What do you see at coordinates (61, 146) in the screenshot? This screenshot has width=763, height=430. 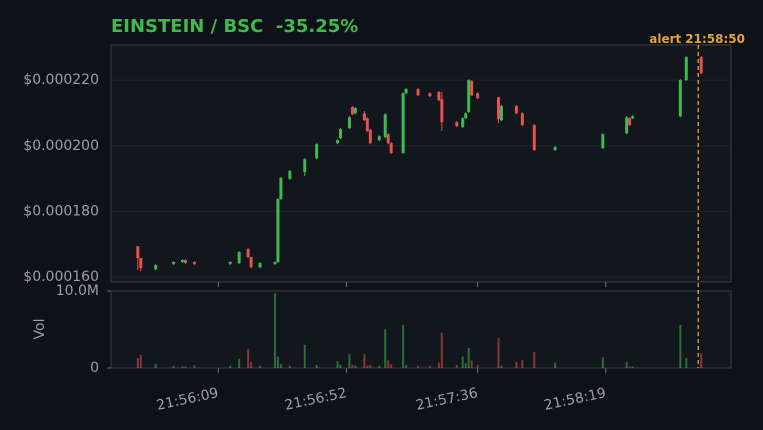 I see `y-tick-label: $0.000200` at bounding box center [61, 146].